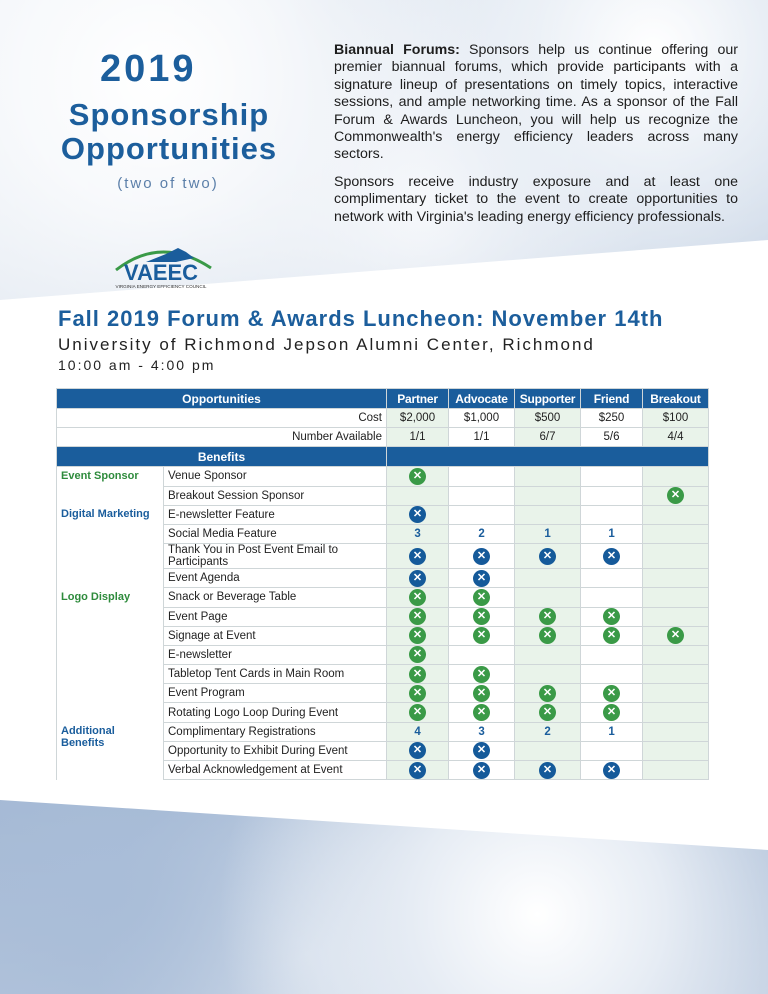  I want to click on table-row: Social Media Feature 3 2 1 1, so click(383, 534).